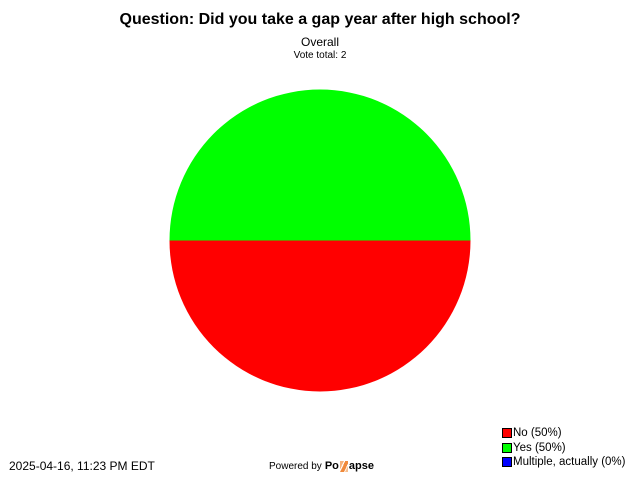  I want to click on legend: No (50%) Yes (50%) Multiple, actually (0%), so click(563, 448).